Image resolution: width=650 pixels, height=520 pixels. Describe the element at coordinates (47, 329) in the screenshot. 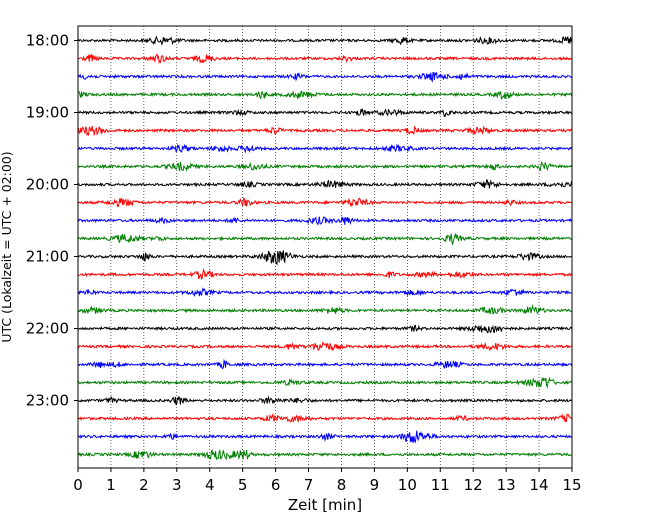

I see `y-tick-label: 22:00` at that location.